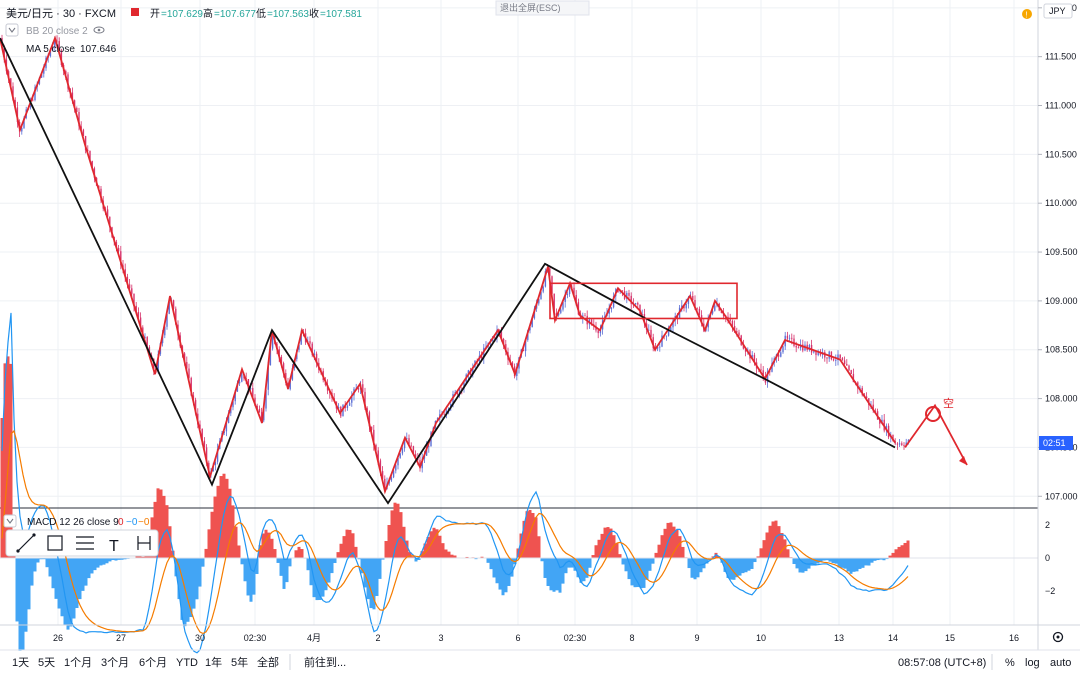 Image resolution: width=1080 pixels, height=675 pixels. What do you see at coordinates (942, 663) in the screenshot?
I see `clock: 08:57:08 (UTC+8)` at bounding box center [942, 663].